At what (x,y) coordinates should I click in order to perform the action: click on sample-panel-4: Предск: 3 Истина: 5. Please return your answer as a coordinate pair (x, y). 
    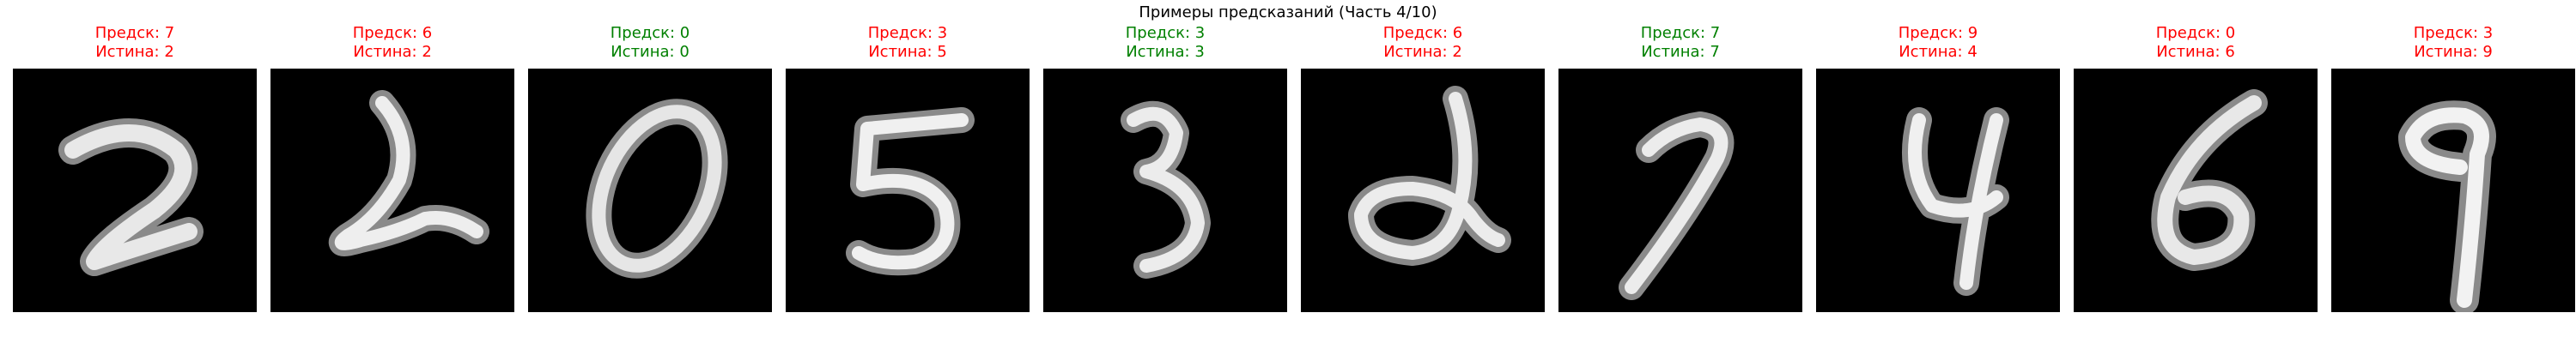
    Looking at the image, I should click on (908, 168).